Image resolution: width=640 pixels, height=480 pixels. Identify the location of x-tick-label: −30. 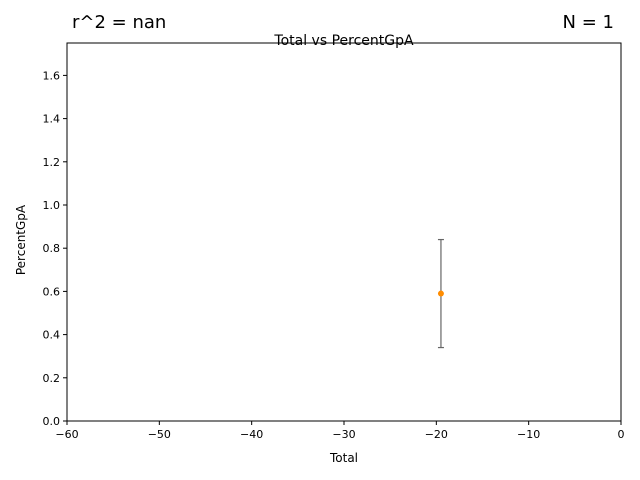
(343, 434).